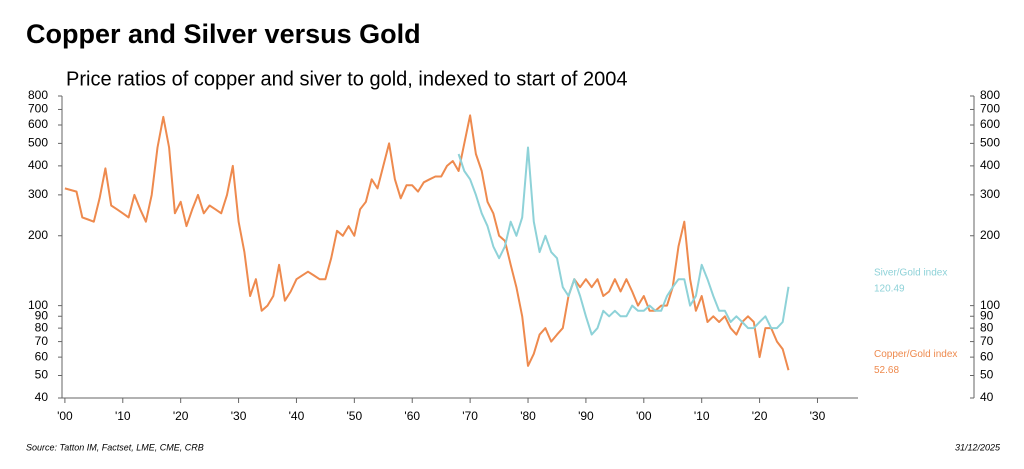  Describe the element at coordinates (355, 416) in the screenshot. I see `x-tick-label: '50` at that location.